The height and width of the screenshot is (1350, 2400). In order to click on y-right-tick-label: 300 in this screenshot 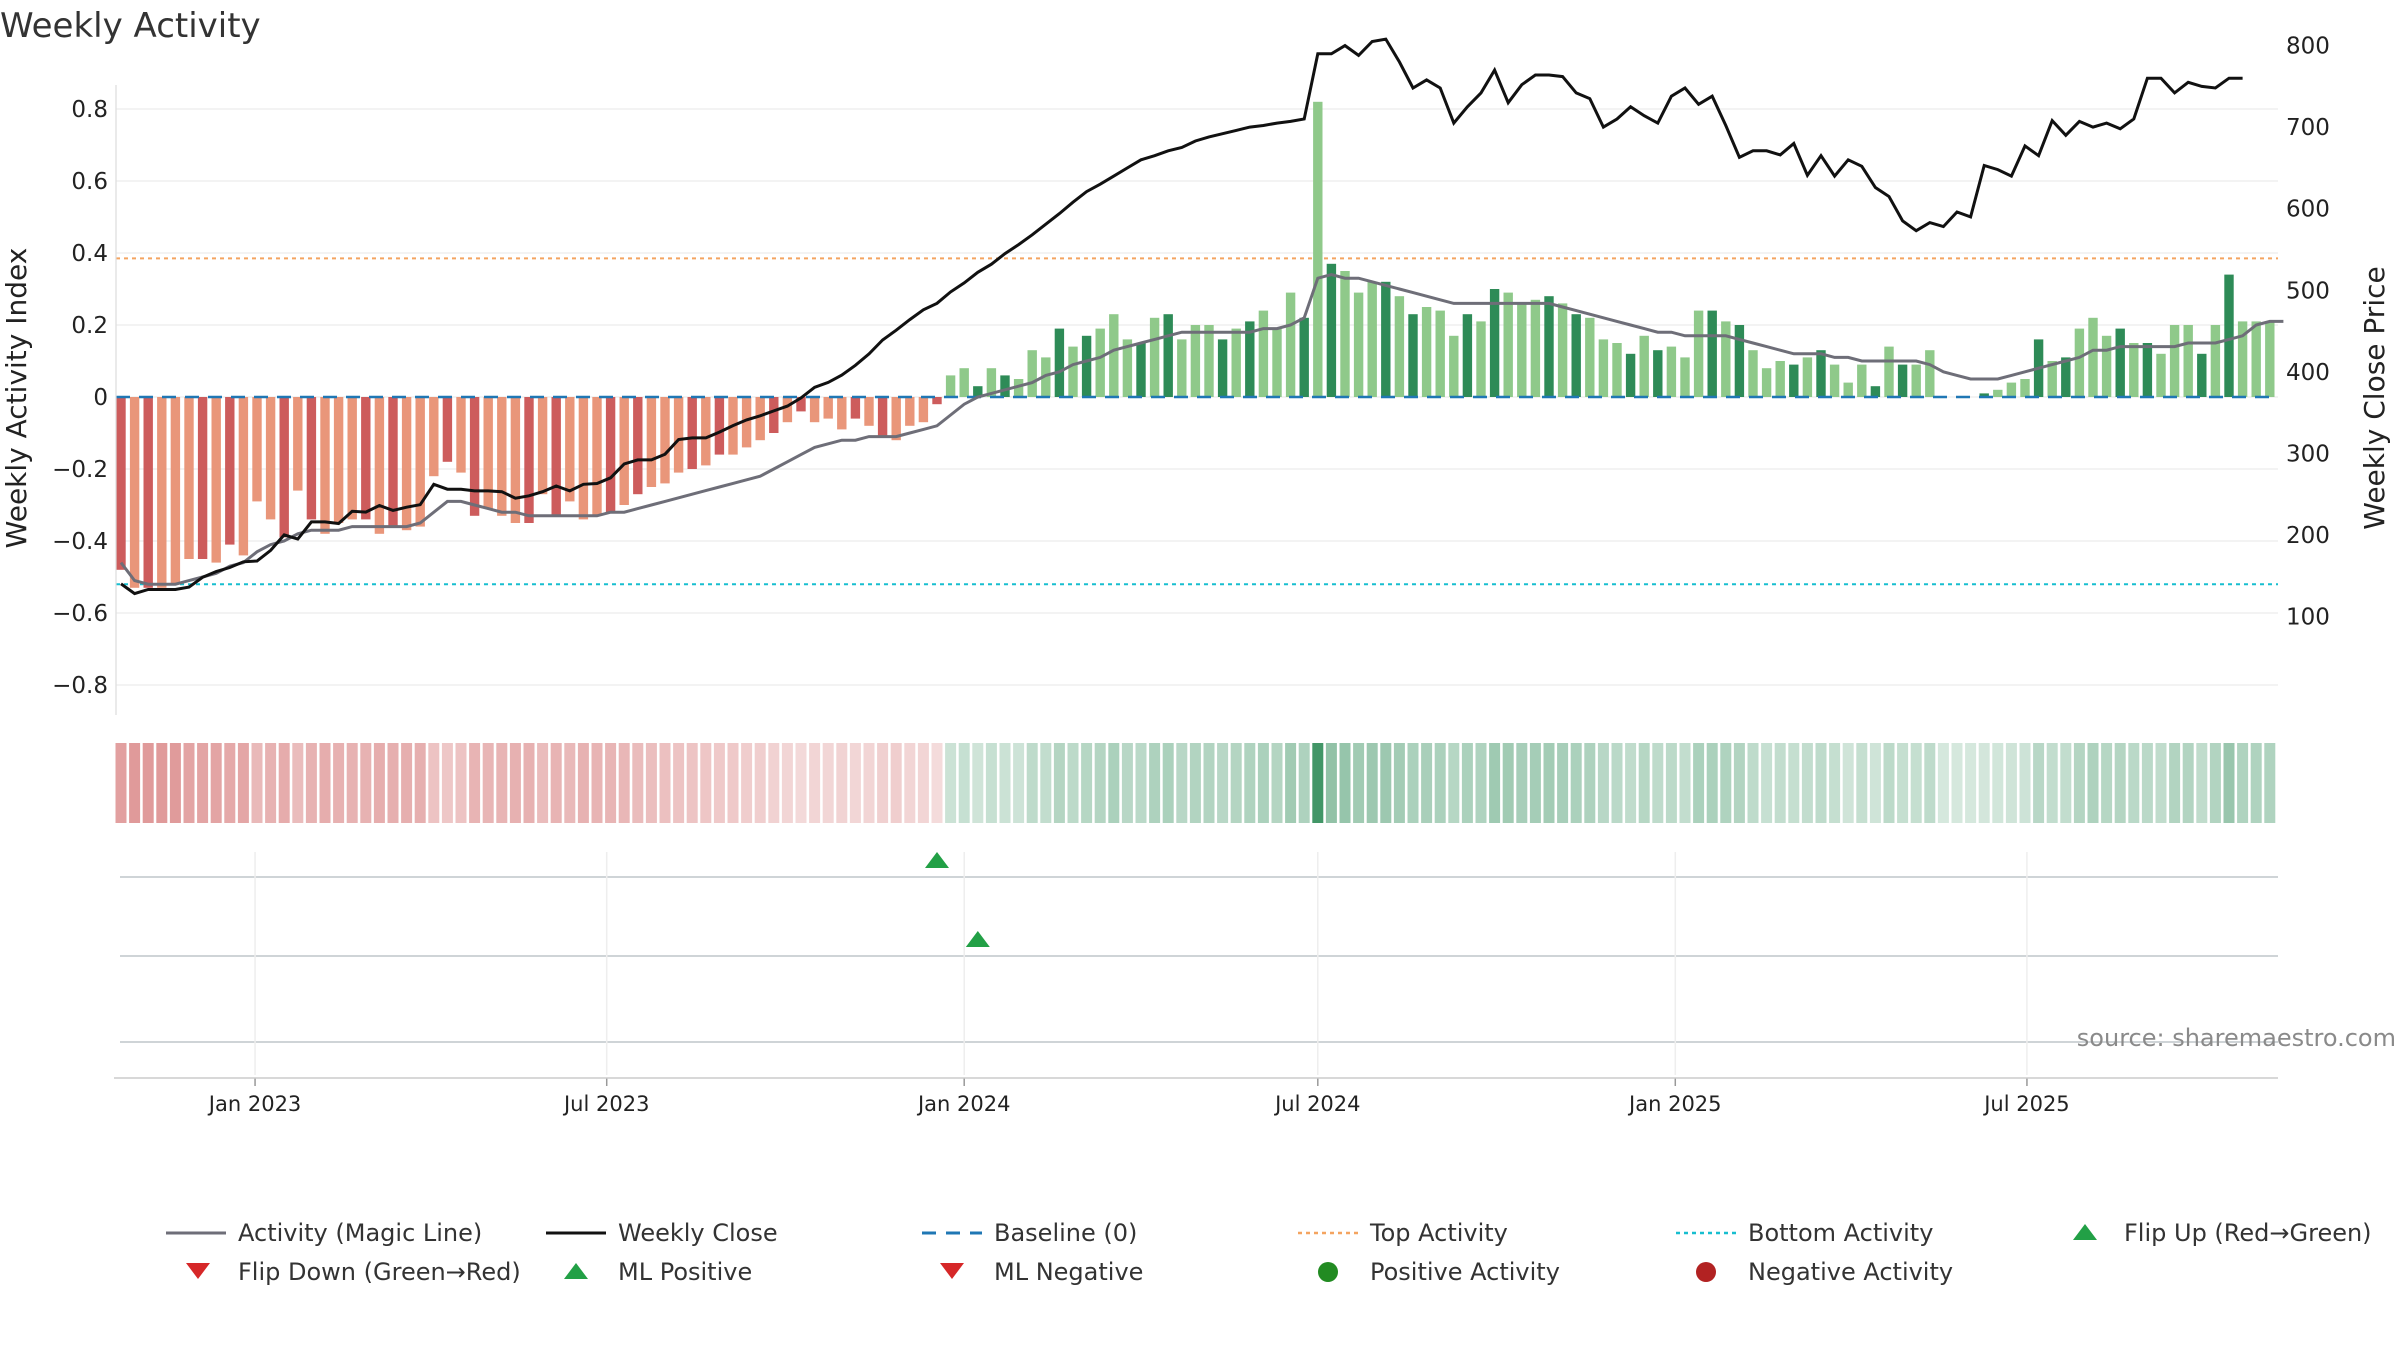, I will do `click(2308, 454)`.